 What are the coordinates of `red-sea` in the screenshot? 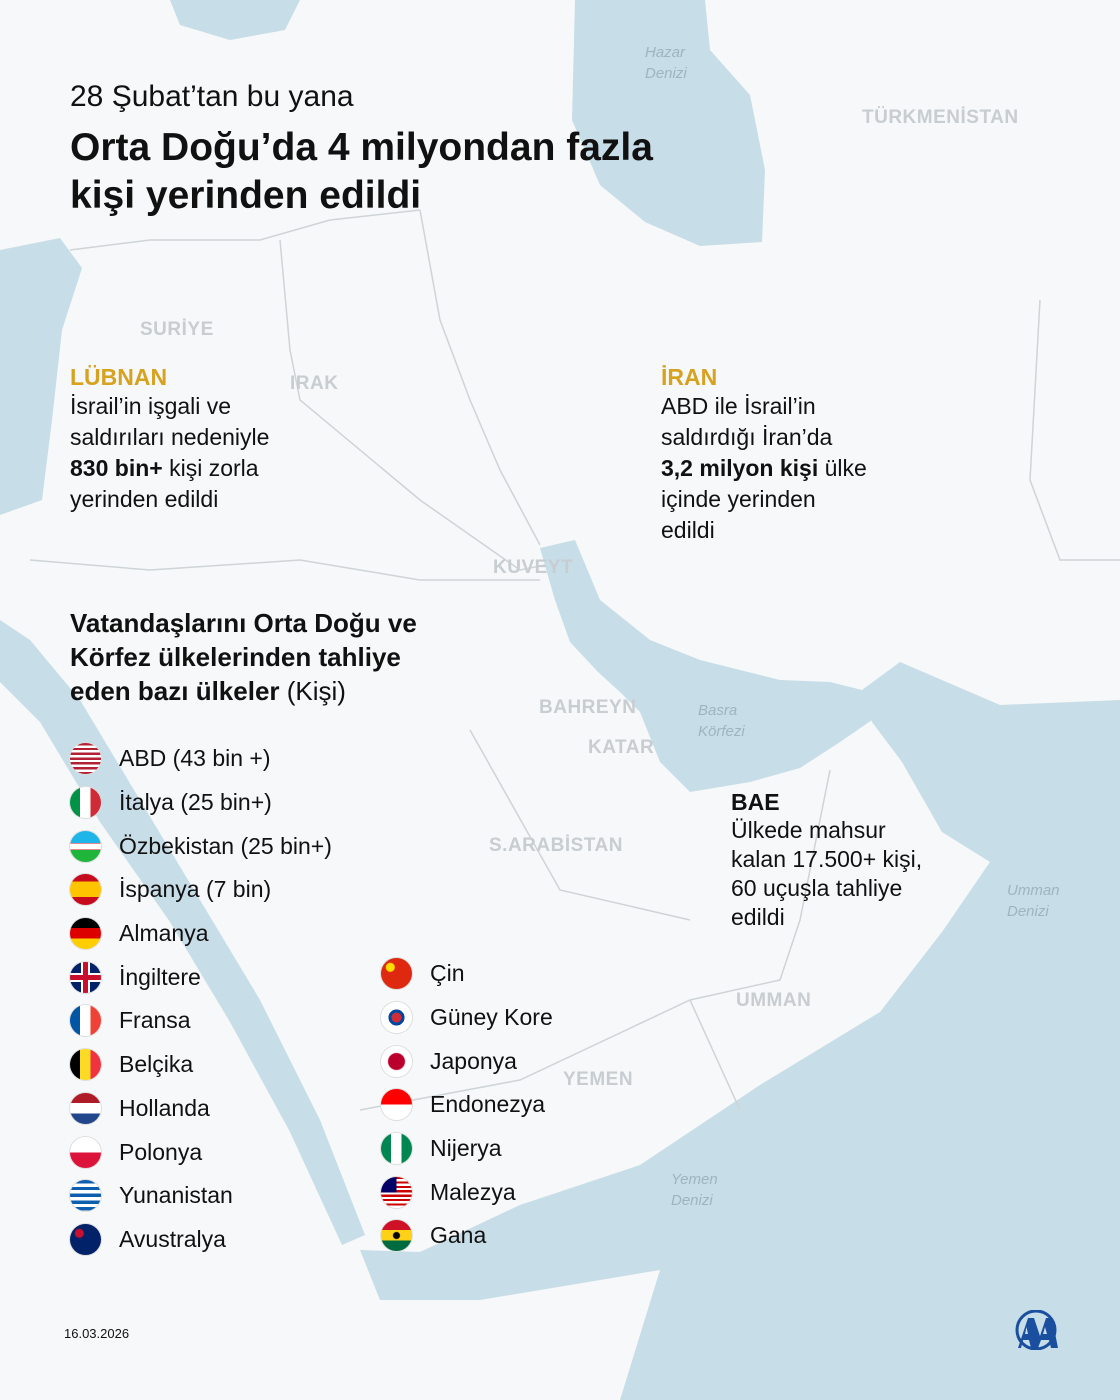 It's located at (182, 932).